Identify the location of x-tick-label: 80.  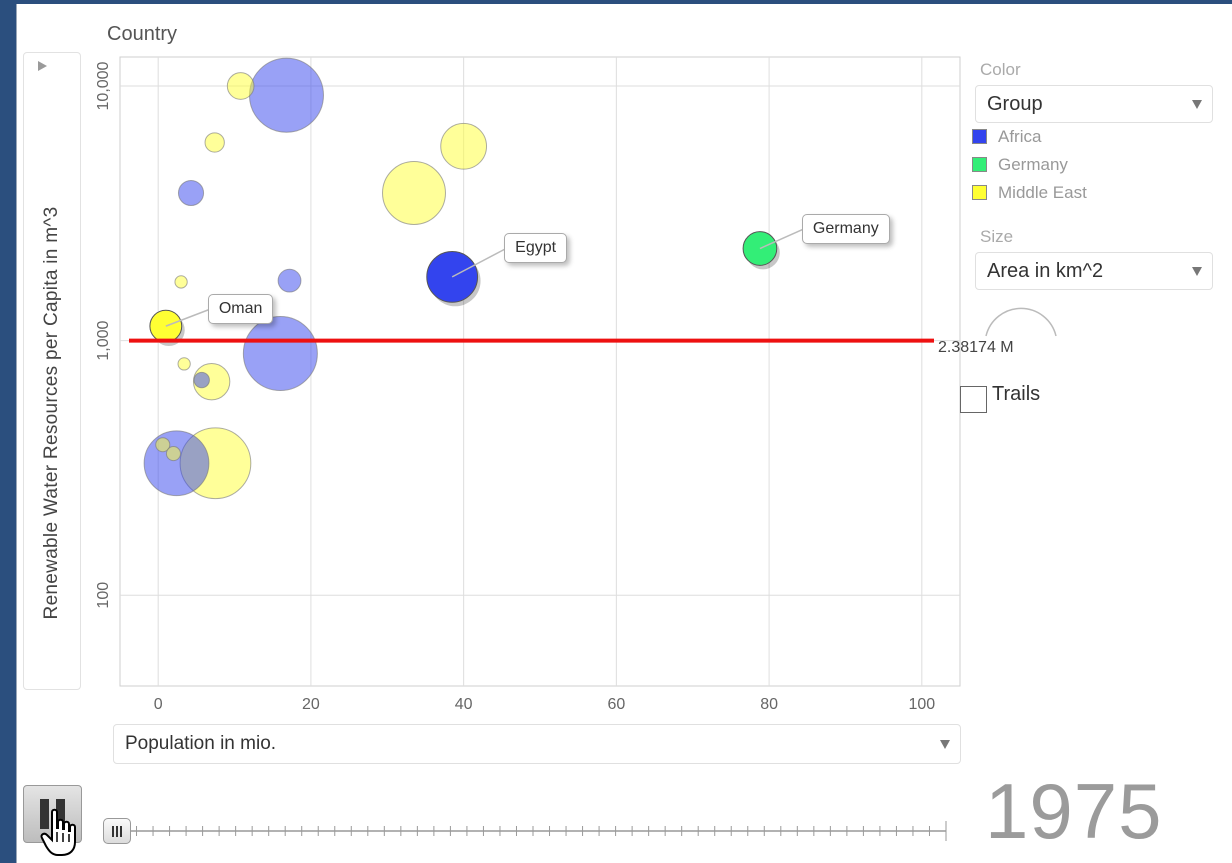
(769, 704).